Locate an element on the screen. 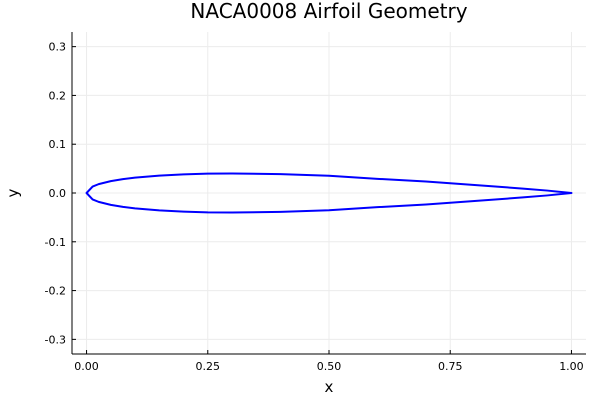 The width and height of the screenshot is (600, 400). y-tick-label: -0.1 is located at coordinates (55, 242).